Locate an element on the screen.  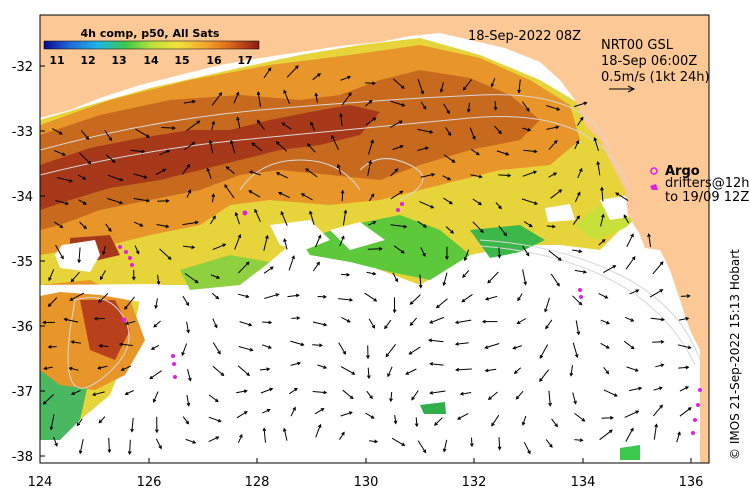
x-axis: 124 126 128 130 132 134 136 is located at coordinates (365, 474).